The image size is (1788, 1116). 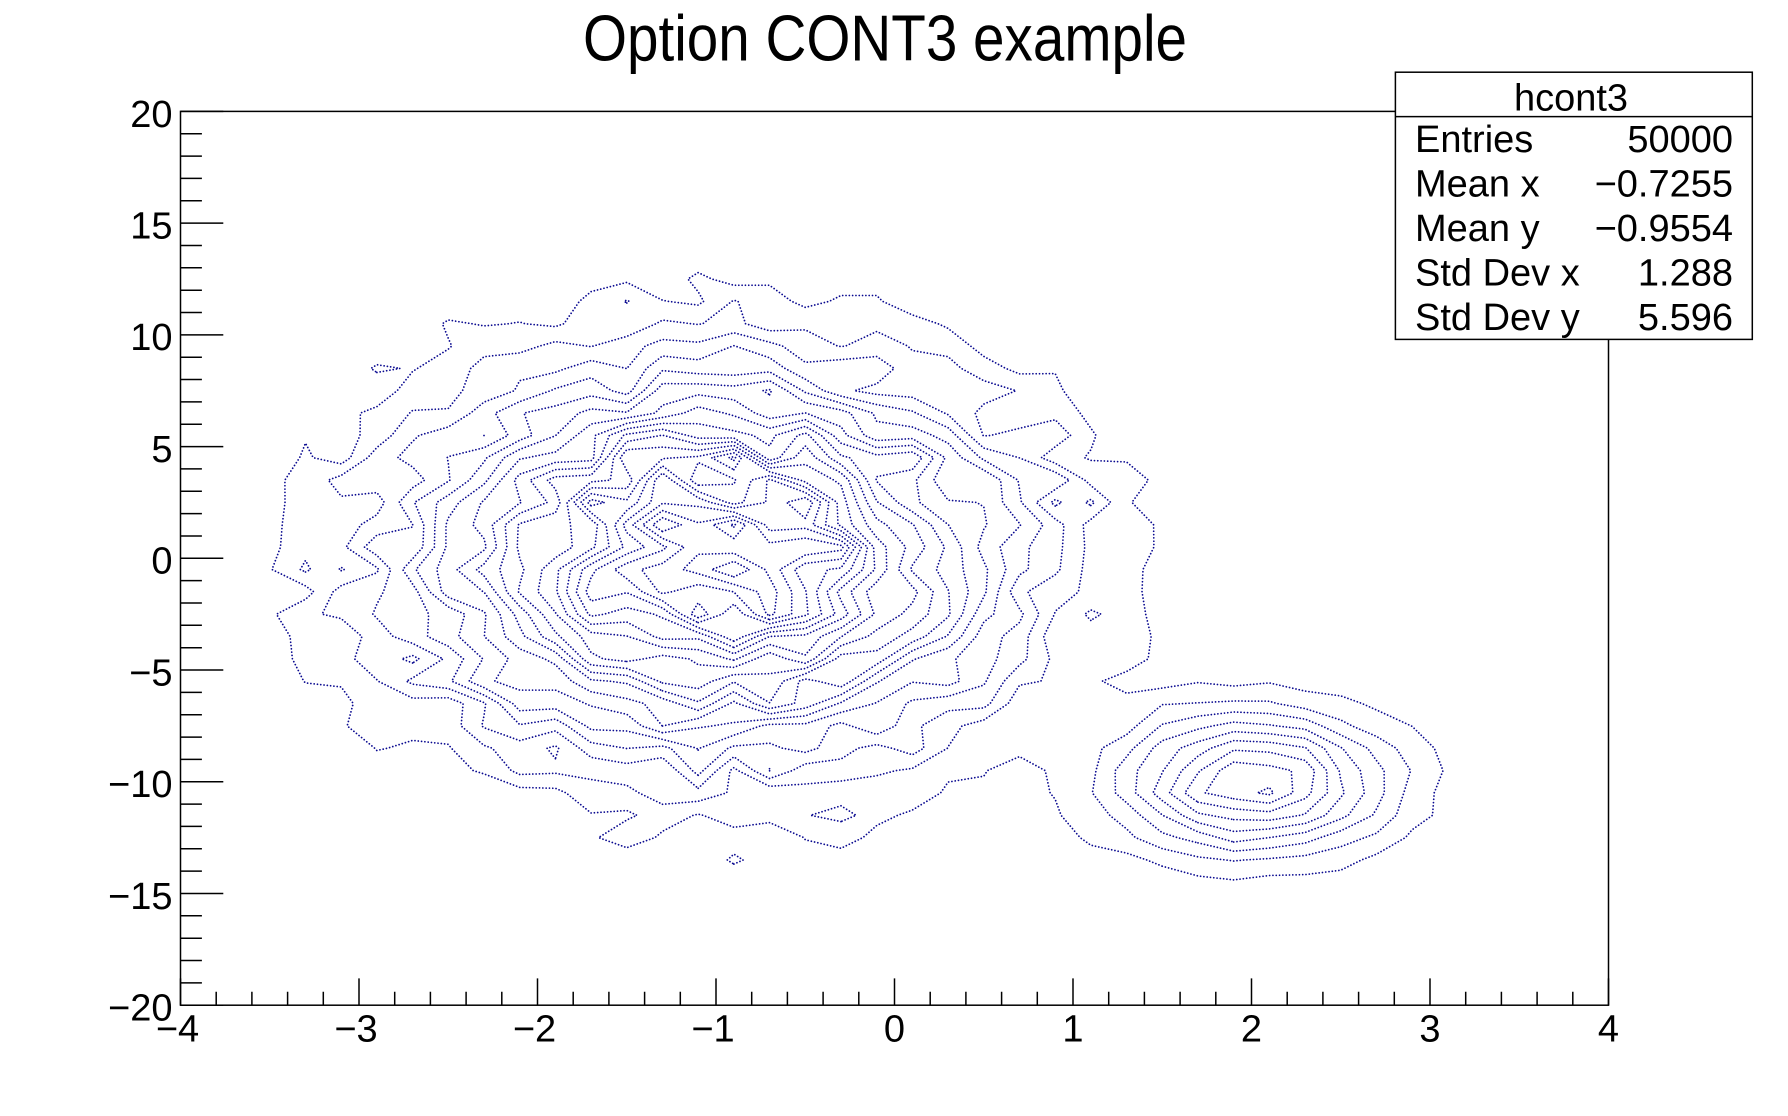 I want to click on svg-text: −1, so click(x=712, y=1030).